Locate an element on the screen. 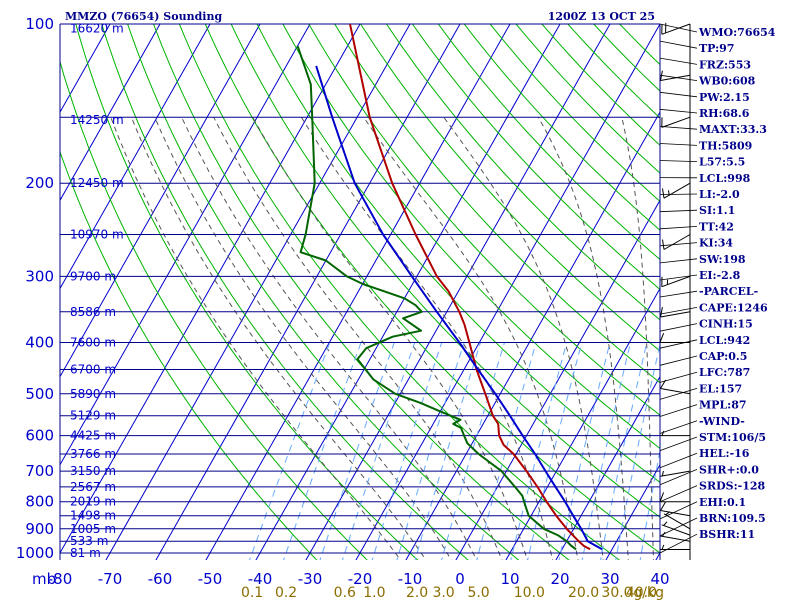 This screenshot has width=800, height=600. index-value: SW:198 is located at coordinates (722, 259).